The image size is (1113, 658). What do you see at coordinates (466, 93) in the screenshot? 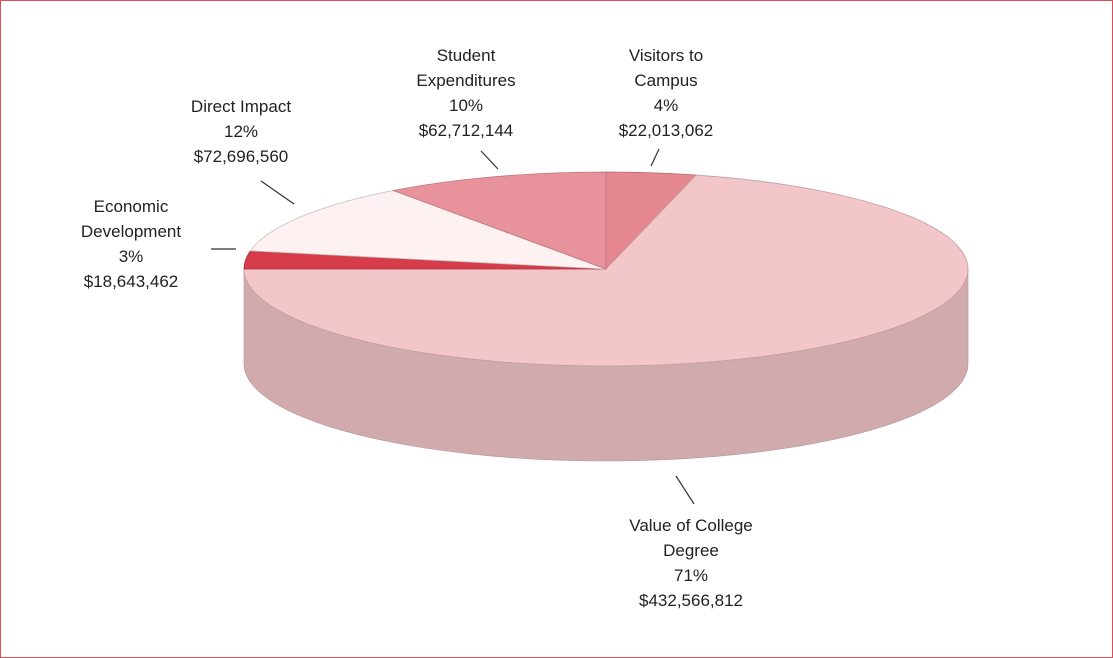
I see `slice-label: Student Expenditures 10% $62,712,144` at bounding box center [466, 93].